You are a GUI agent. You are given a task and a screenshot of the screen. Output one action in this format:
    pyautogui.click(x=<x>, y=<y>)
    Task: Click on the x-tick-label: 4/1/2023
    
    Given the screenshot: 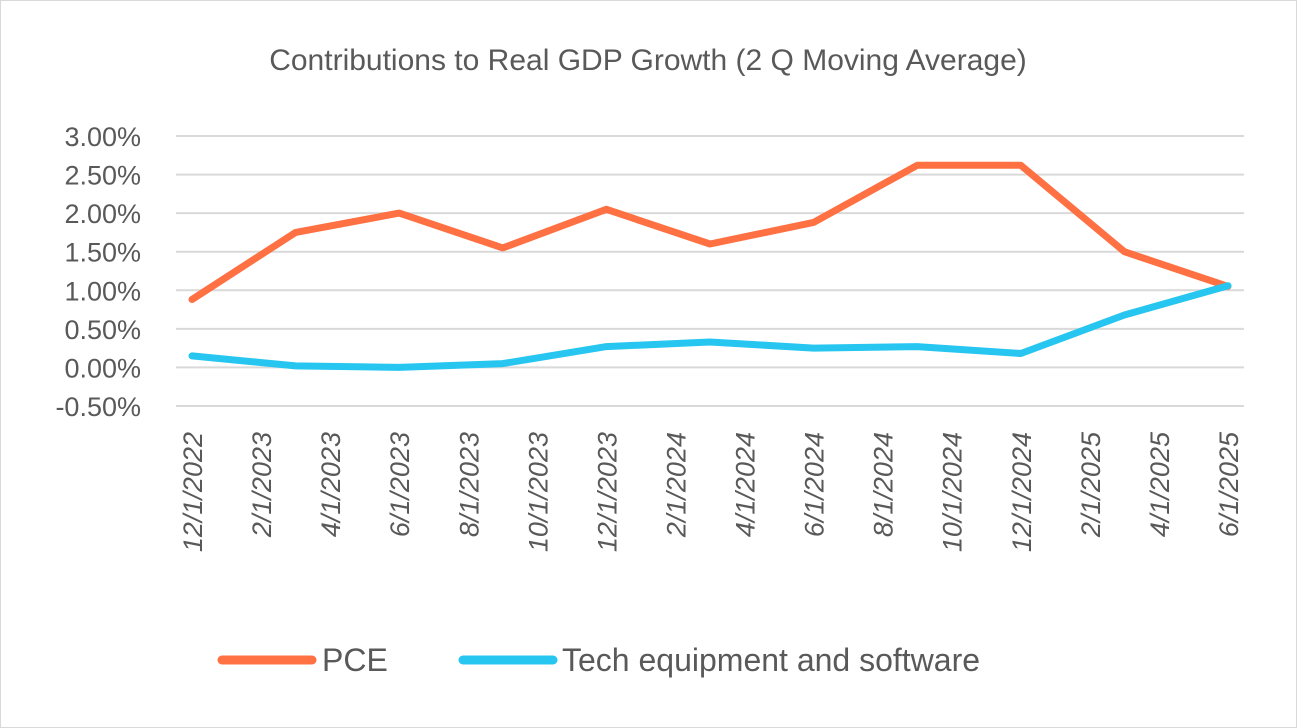 What is the action you would take?
    pyautogui.click(x=331, y=484)
    